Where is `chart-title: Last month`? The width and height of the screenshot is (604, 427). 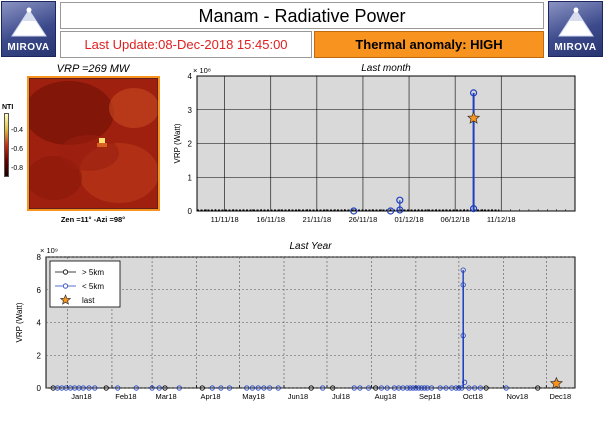
chart-title: Last month is located at coordinates (386, 68).